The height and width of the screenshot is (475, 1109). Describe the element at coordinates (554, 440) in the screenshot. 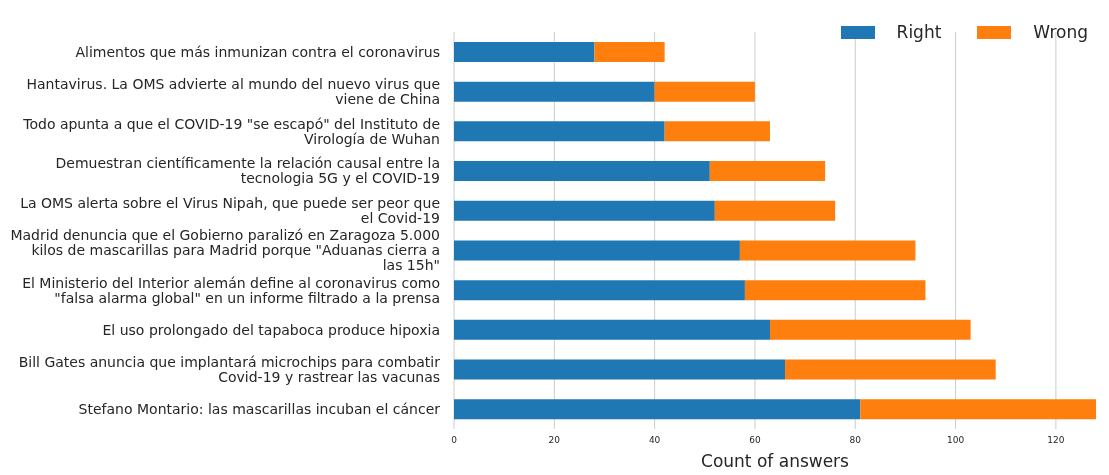

I see `x-tick-label: 20` at that location.